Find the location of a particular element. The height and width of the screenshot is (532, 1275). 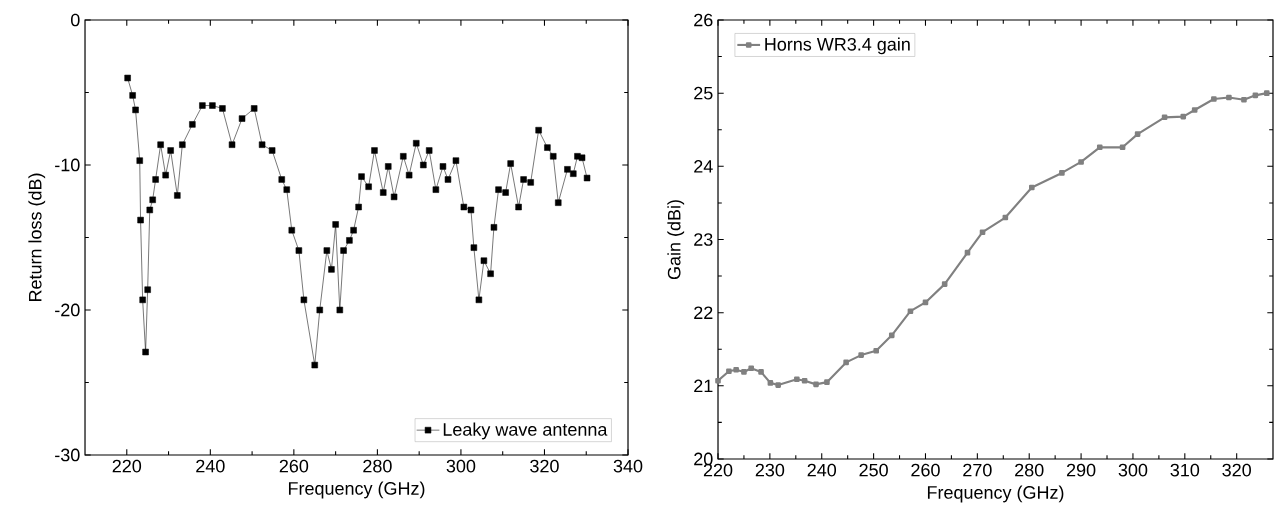

y-tick-label: -30 is located at coordinates (67, 455).